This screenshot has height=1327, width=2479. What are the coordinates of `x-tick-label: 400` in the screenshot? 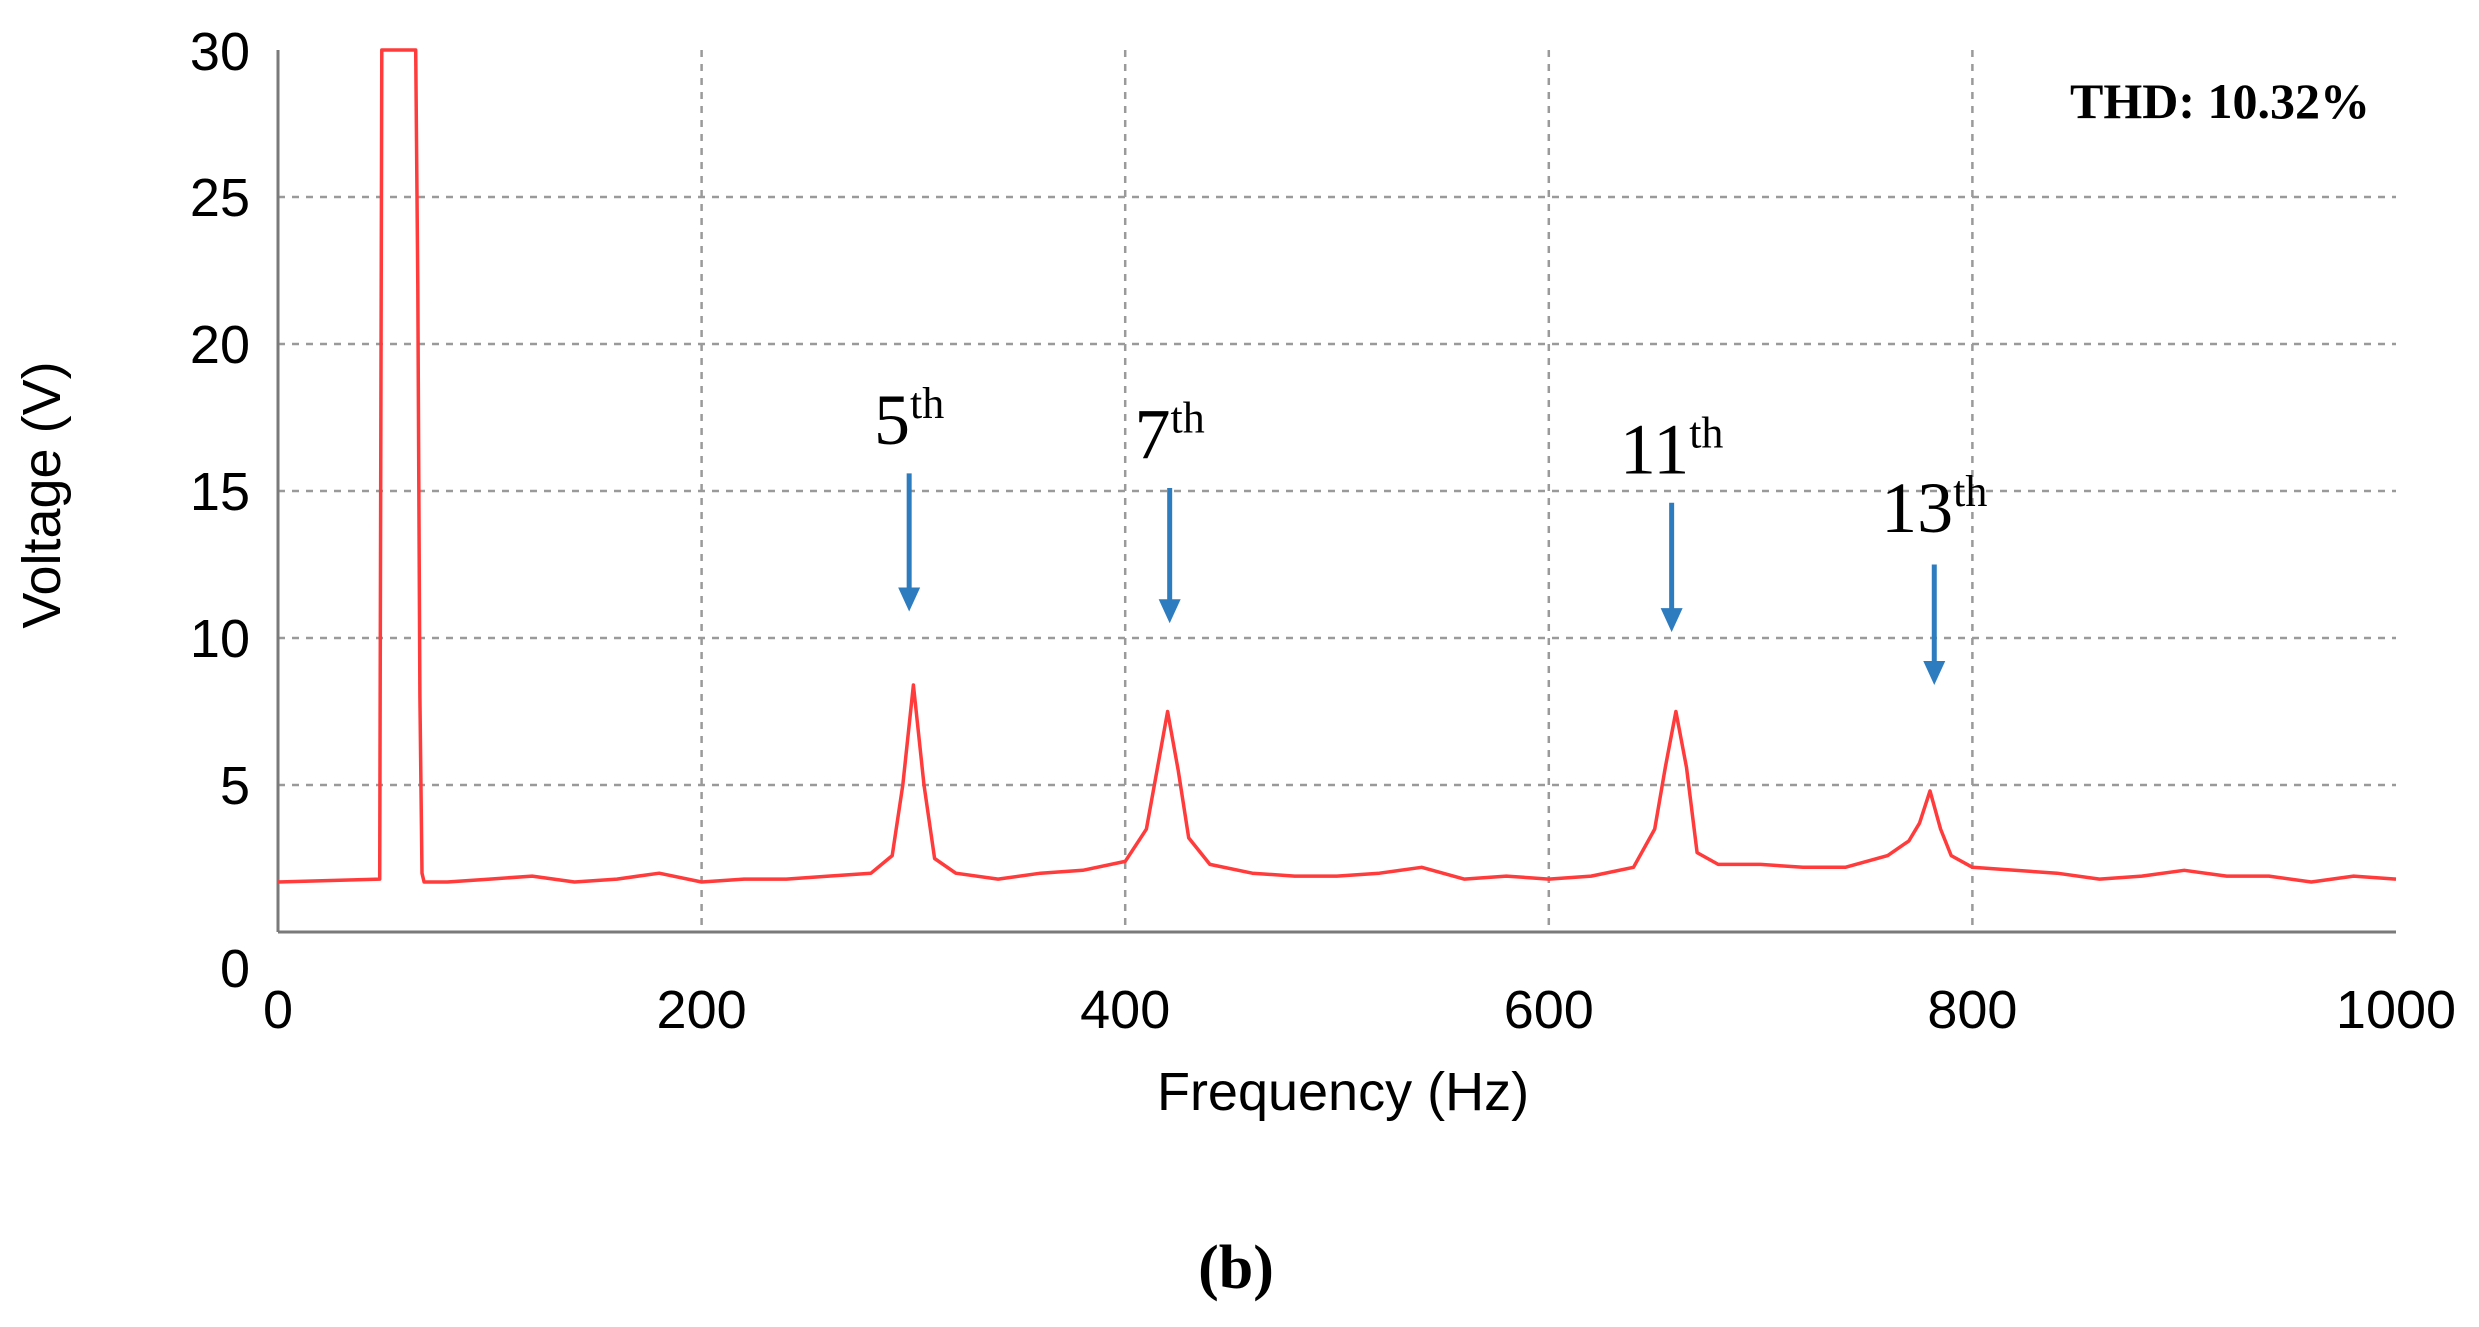 It's located at (1125, 1010).